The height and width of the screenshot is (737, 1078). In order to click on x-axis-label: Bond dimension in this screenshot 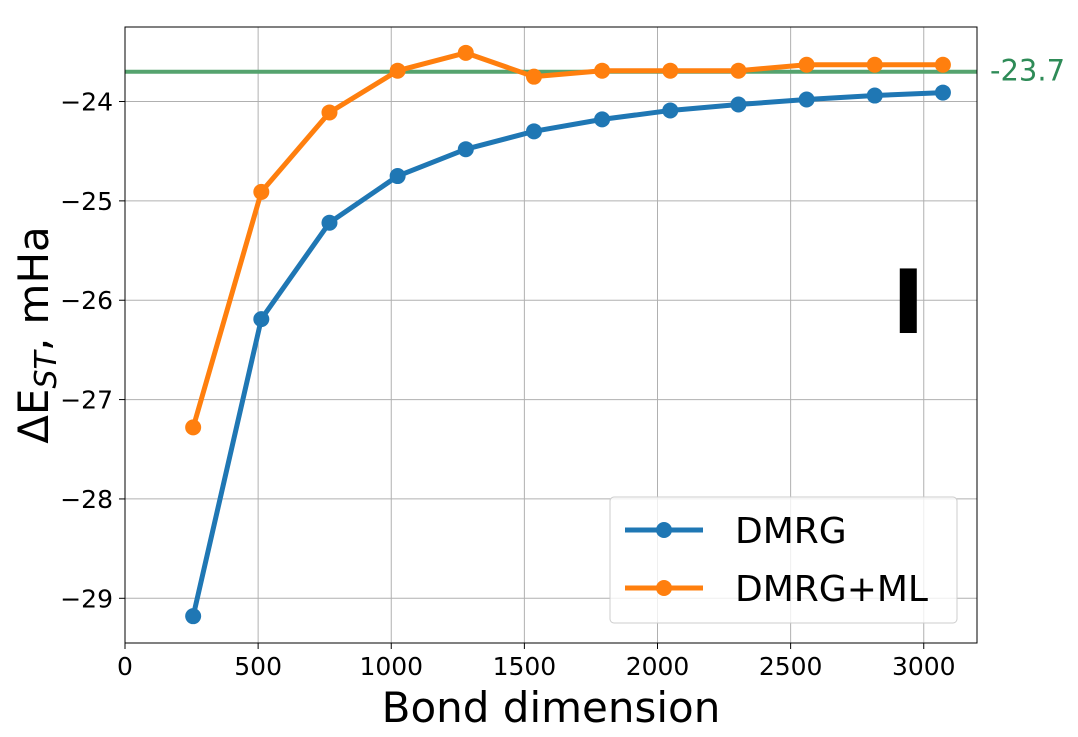, I will do `click(551, 707)`.